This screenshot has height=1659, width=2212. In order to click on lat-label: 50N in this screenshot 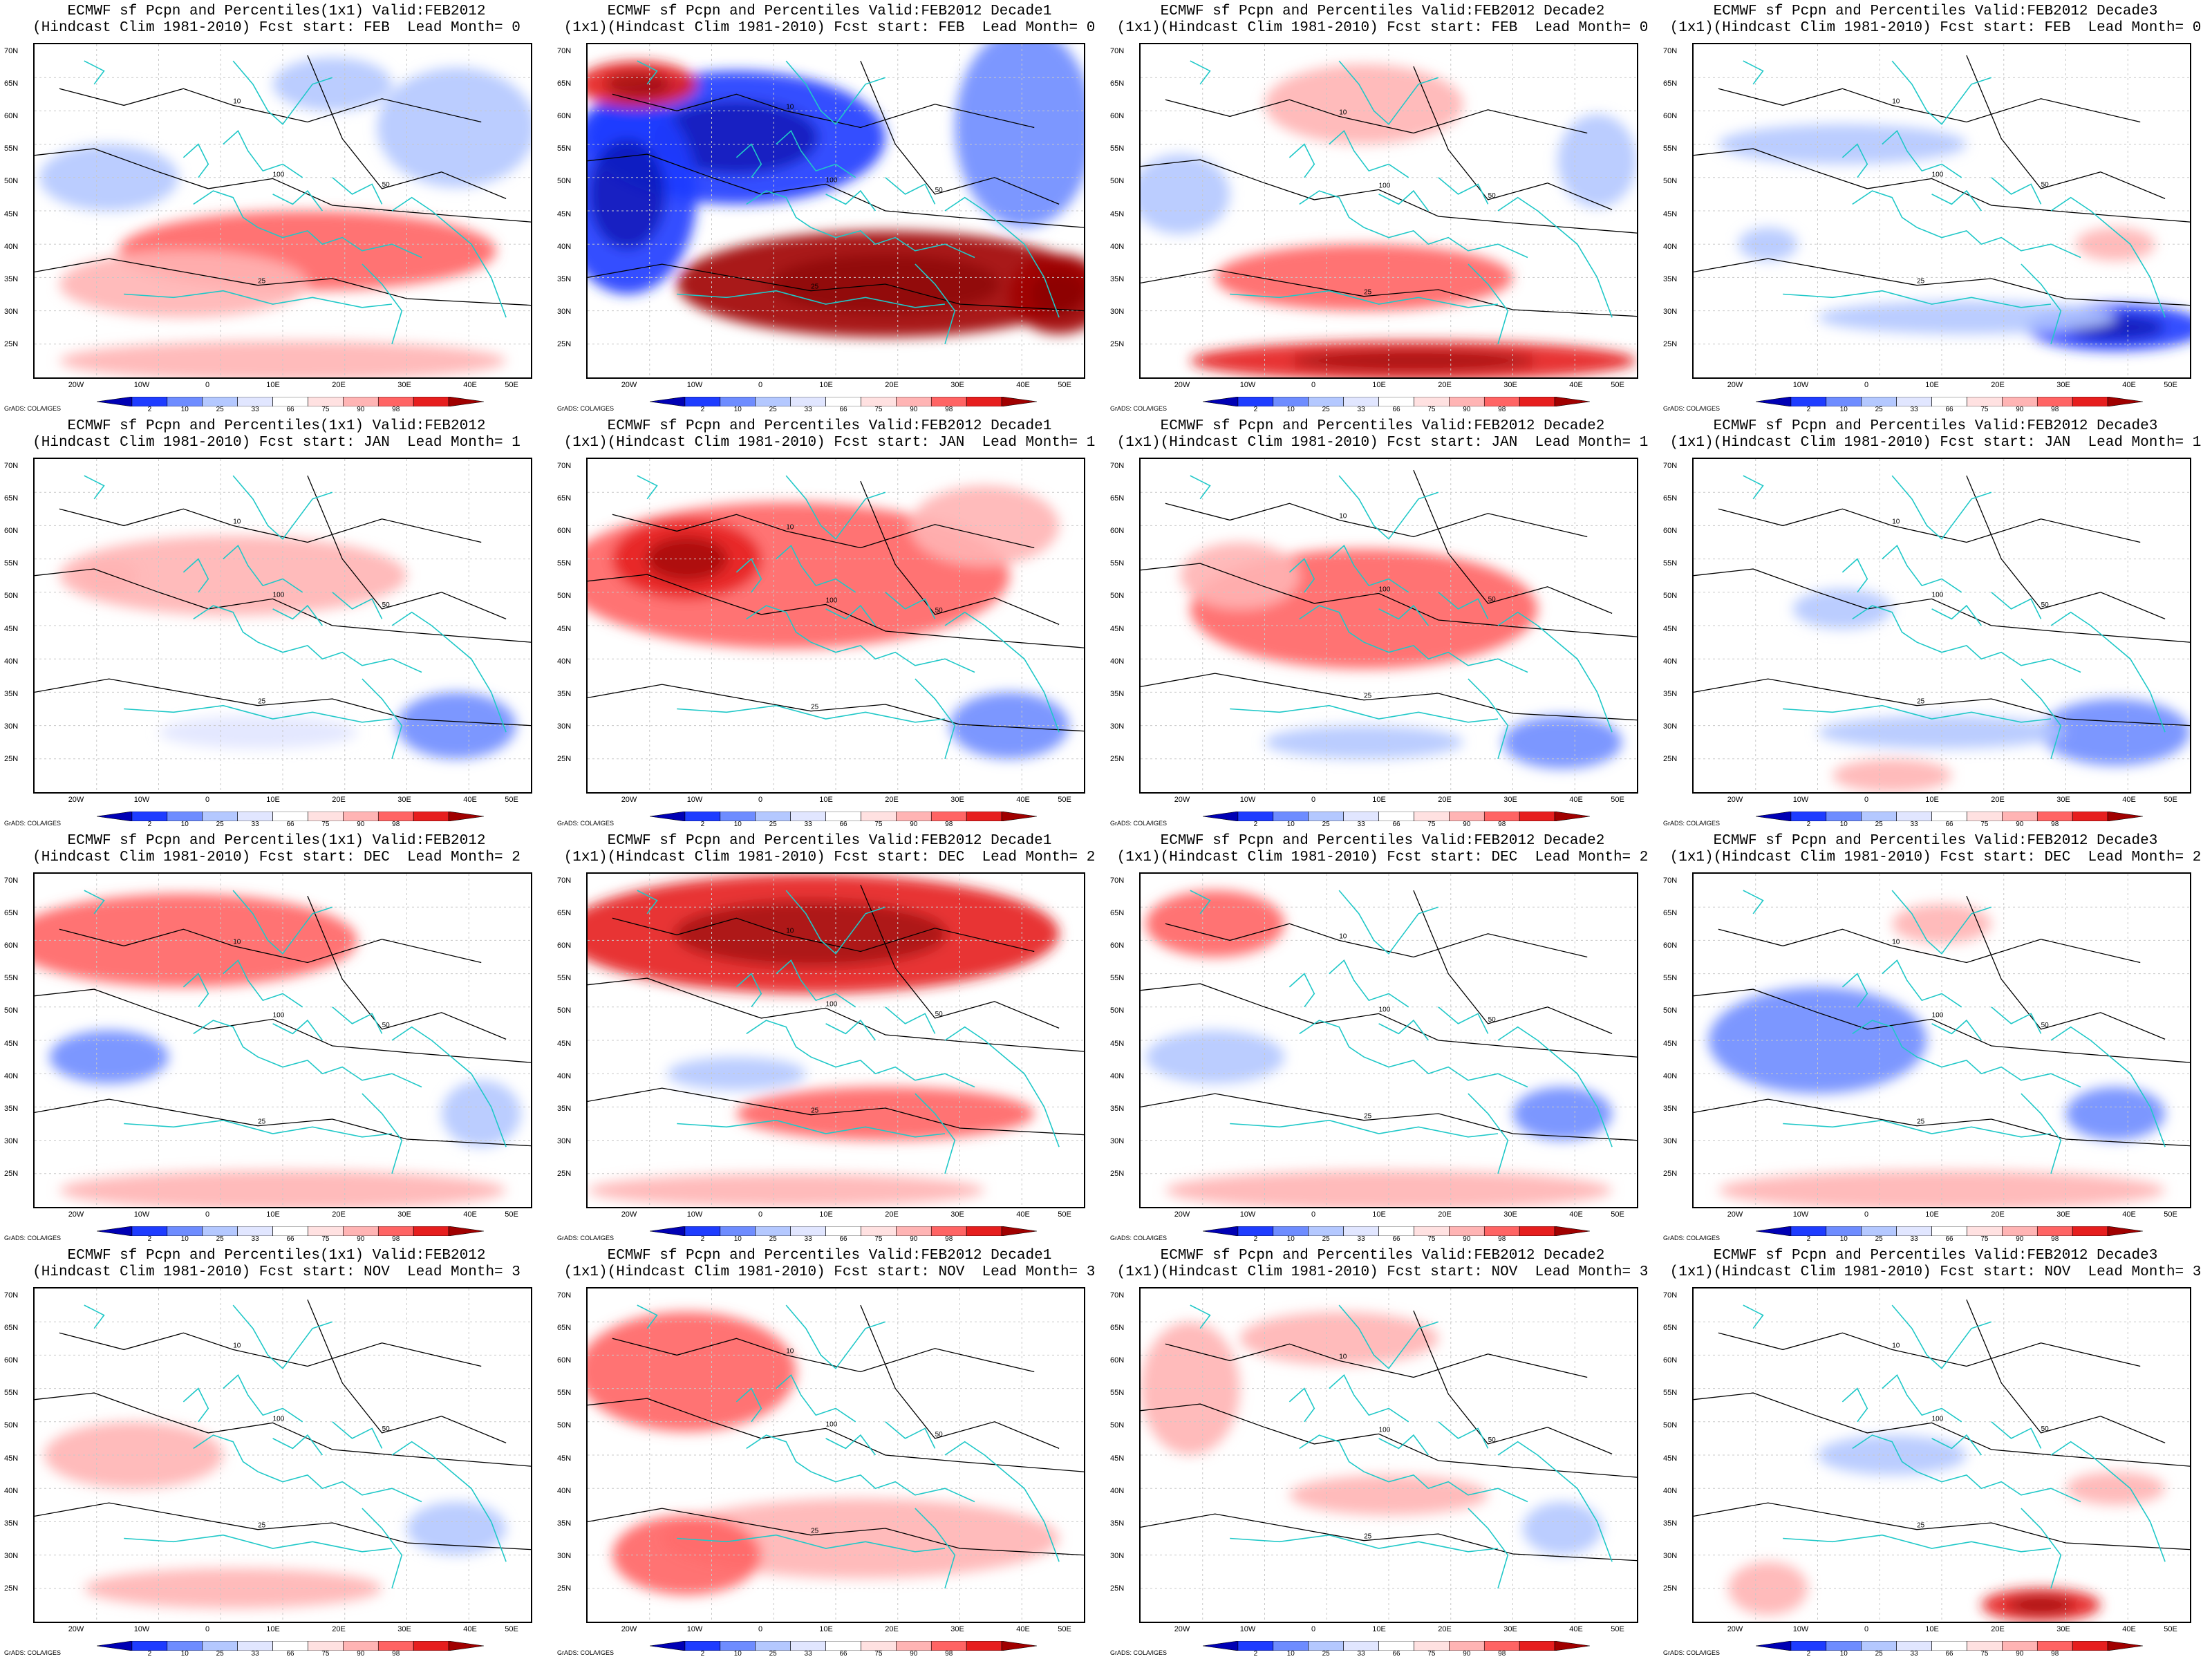, I will do `click(11, 596)`.